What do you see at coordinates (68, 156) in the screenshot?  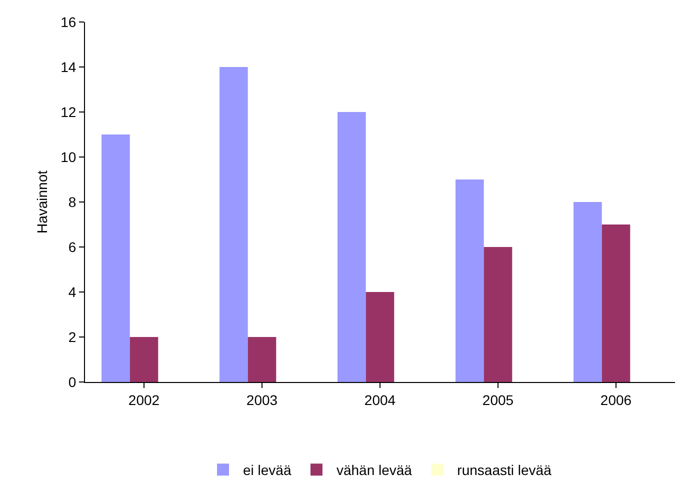 I see `y-tick-label: 10` at bounding box center [68, 156].